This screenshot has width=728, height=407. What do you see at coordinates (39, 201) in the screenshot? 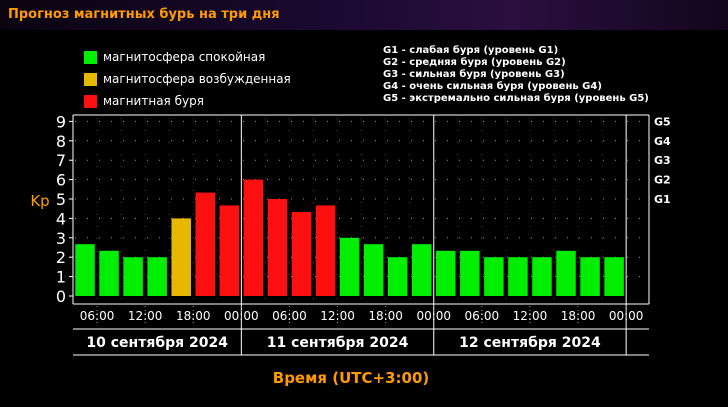
I see `y-axis-label: Kp` at bounding box center [39, 201].